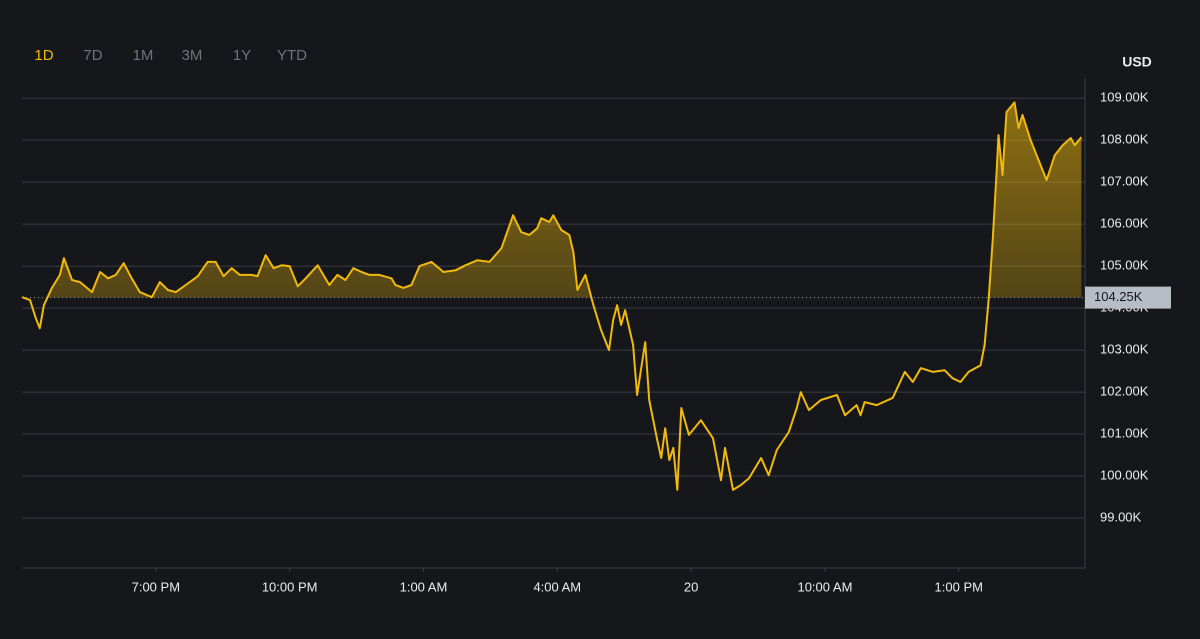 The width and height of the screenshot is (1200, 639). What do you see at coordinates (1124, 97) in the screenshot?
I see `y-tick-label: 109.00K` at bounding box center [1124, 97].